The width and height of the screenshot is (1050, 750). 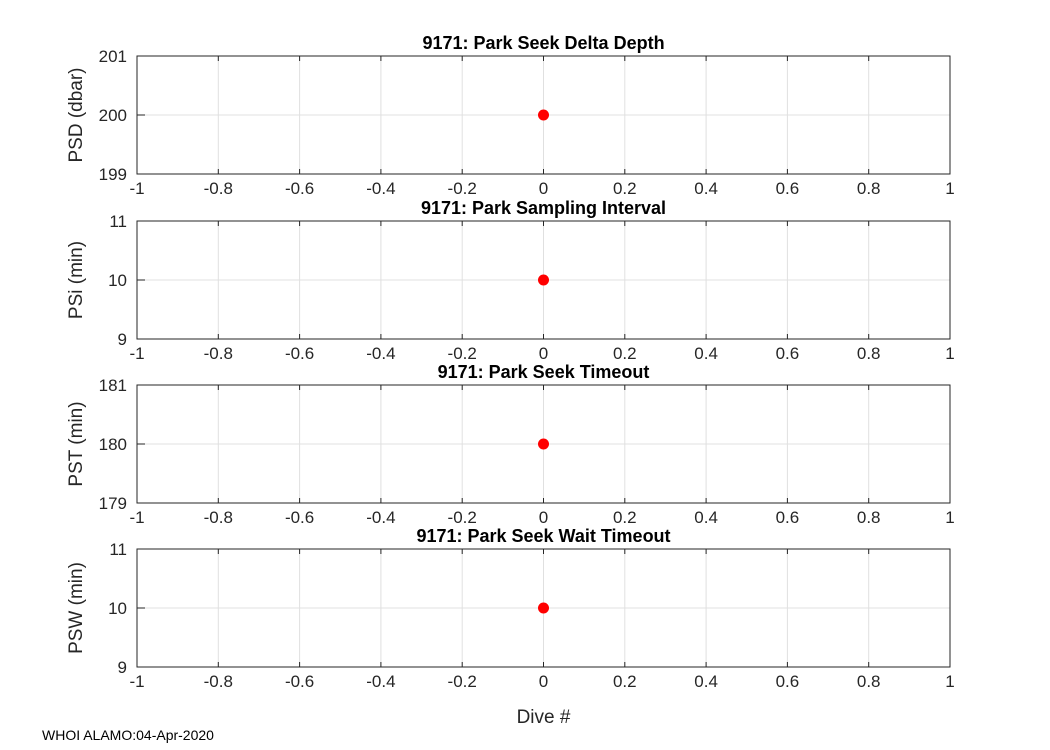 What do you see at coordinates (625, 681) in the screenshot?
I see `subplot-4-x-tick-label: 0.2` at bounding box center [625, 681].